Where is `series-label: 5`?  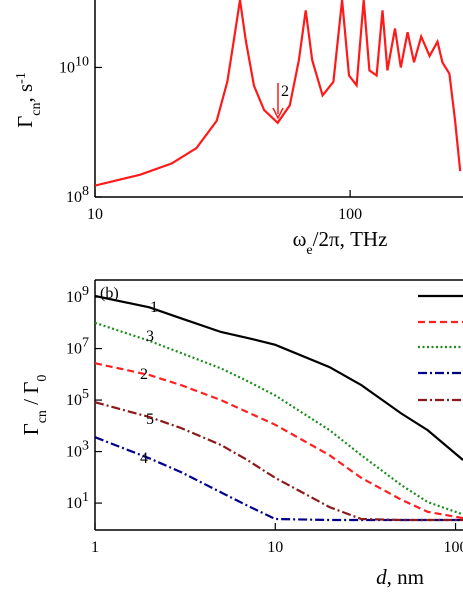
series-label: 5 is located at coordinates (150, 419).